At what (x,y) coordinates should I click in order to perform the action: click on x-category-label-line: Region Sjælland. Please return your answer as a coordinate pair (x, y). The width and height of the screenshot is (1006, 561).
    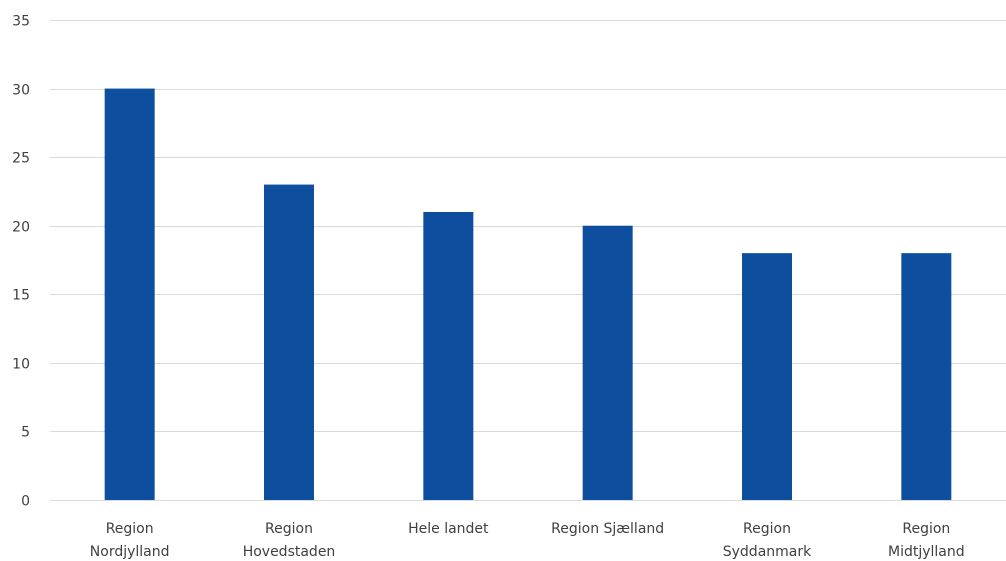
    Looking at the image, I should click on (607, 529).